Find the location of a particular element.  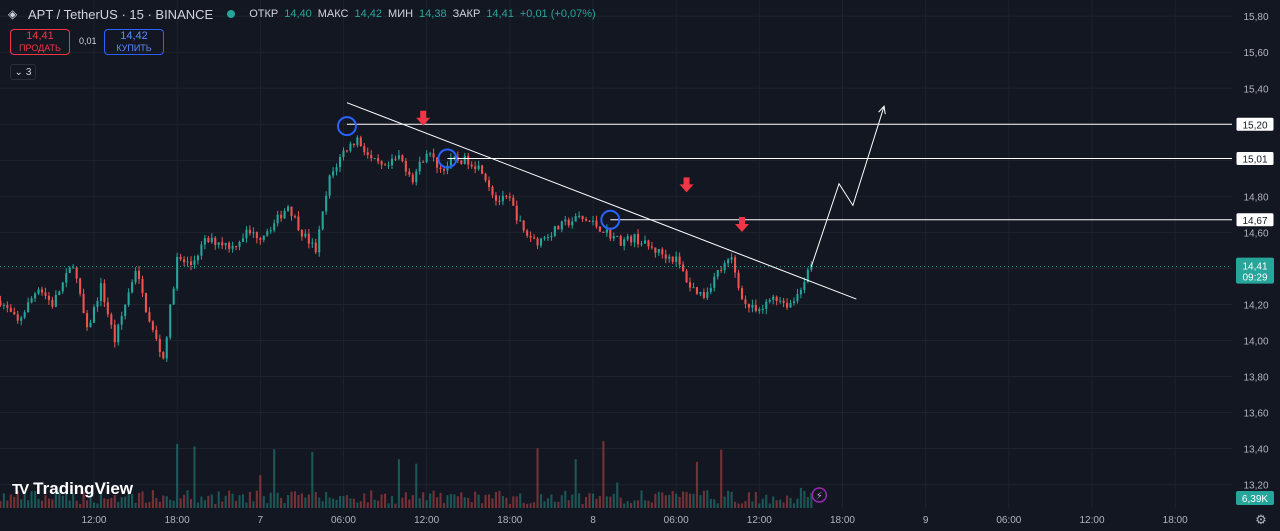

close-label: ЗАКР is located at coordinates (466, 14).